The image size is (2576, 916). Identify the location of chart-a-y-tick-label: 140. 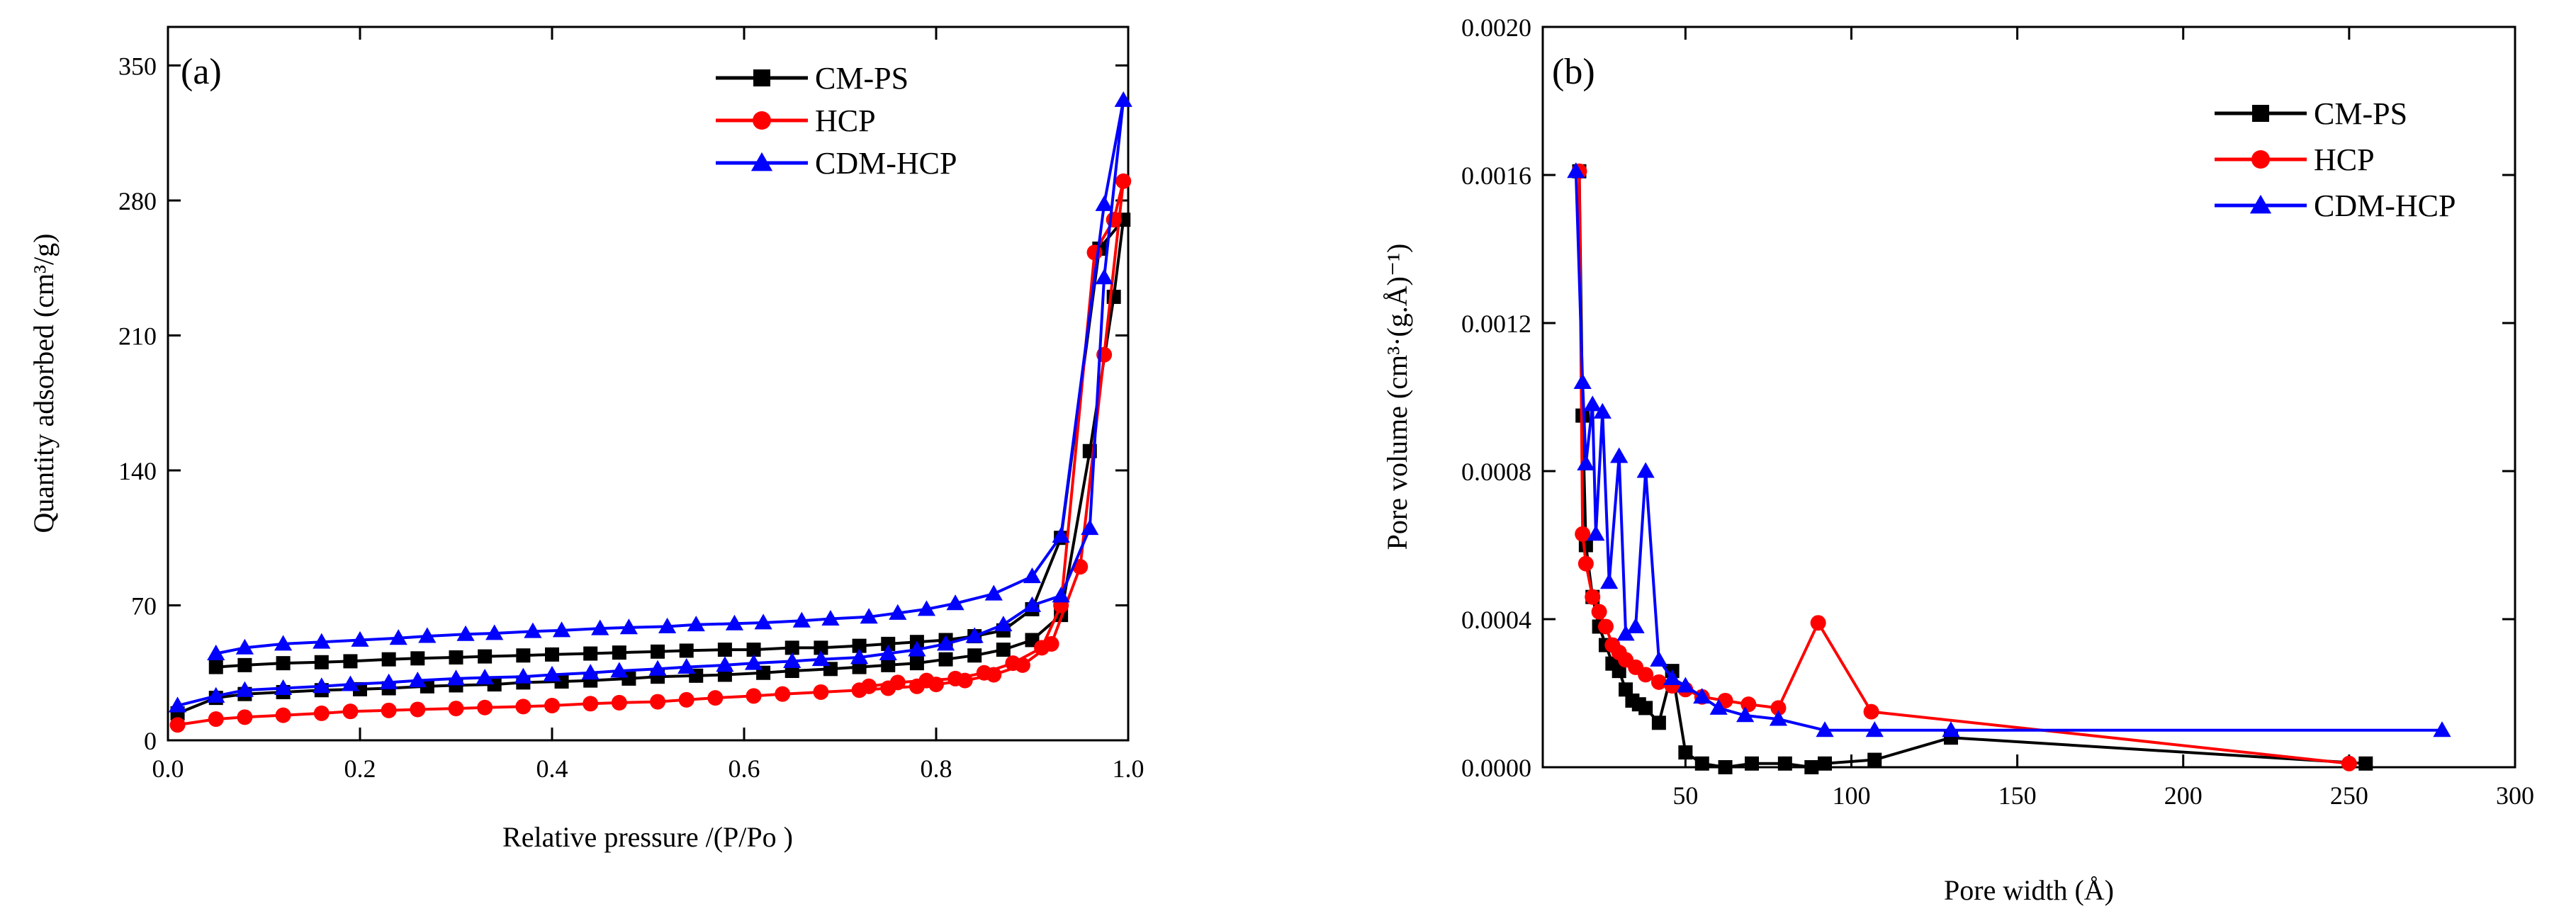
(137, 471).